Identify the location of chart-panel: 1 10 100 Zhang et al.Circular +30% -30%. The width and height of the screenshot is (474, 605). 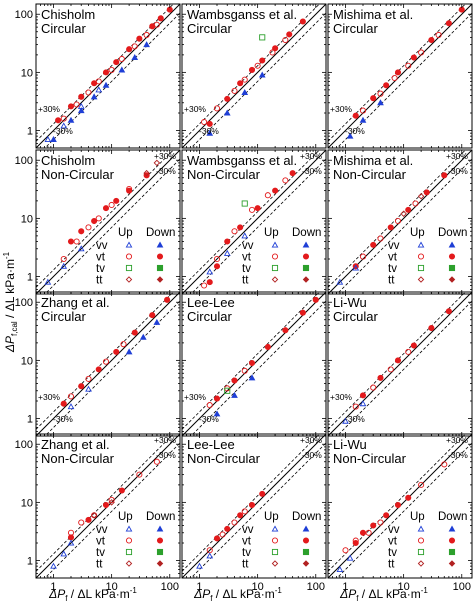
(98, 364).